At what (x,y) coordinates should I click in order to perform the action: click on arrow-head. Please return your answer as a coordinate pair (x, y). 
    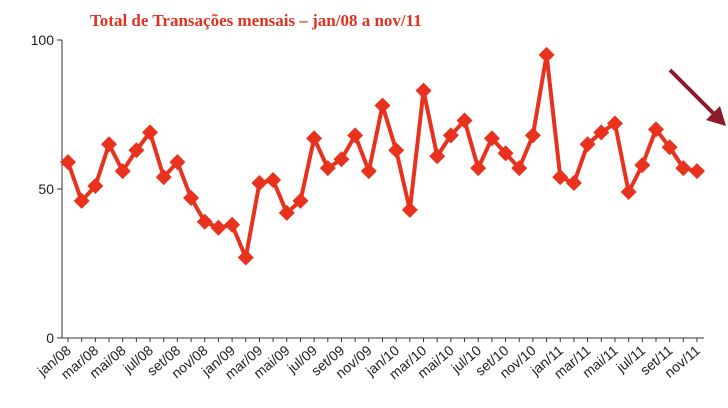
    Looking at the image, I should click on (716, 116).